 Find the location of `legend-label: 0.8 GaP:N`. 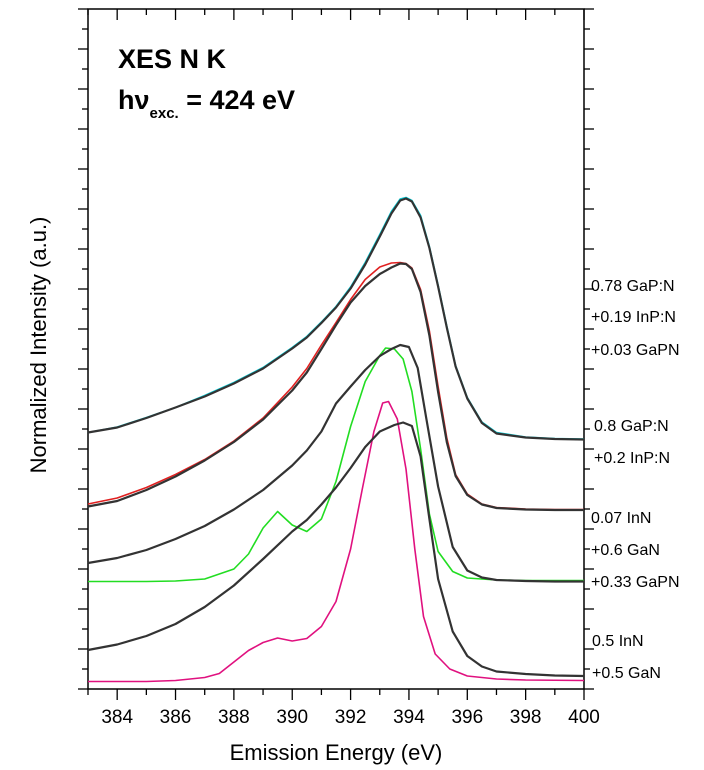

legend-label: 0.8 GaP:N is located at coordinates (631, 426).